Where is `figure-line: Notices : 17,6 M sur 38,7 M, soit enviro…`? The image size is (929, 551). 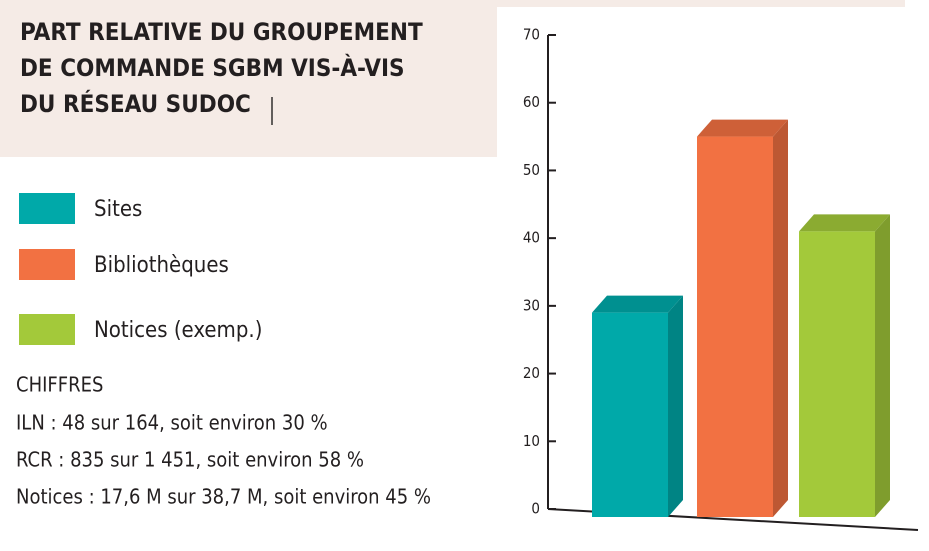 figure-line: Notices : 17,6 M sur 38,7 M, soit enviro… is located at coordinates (223, 497).